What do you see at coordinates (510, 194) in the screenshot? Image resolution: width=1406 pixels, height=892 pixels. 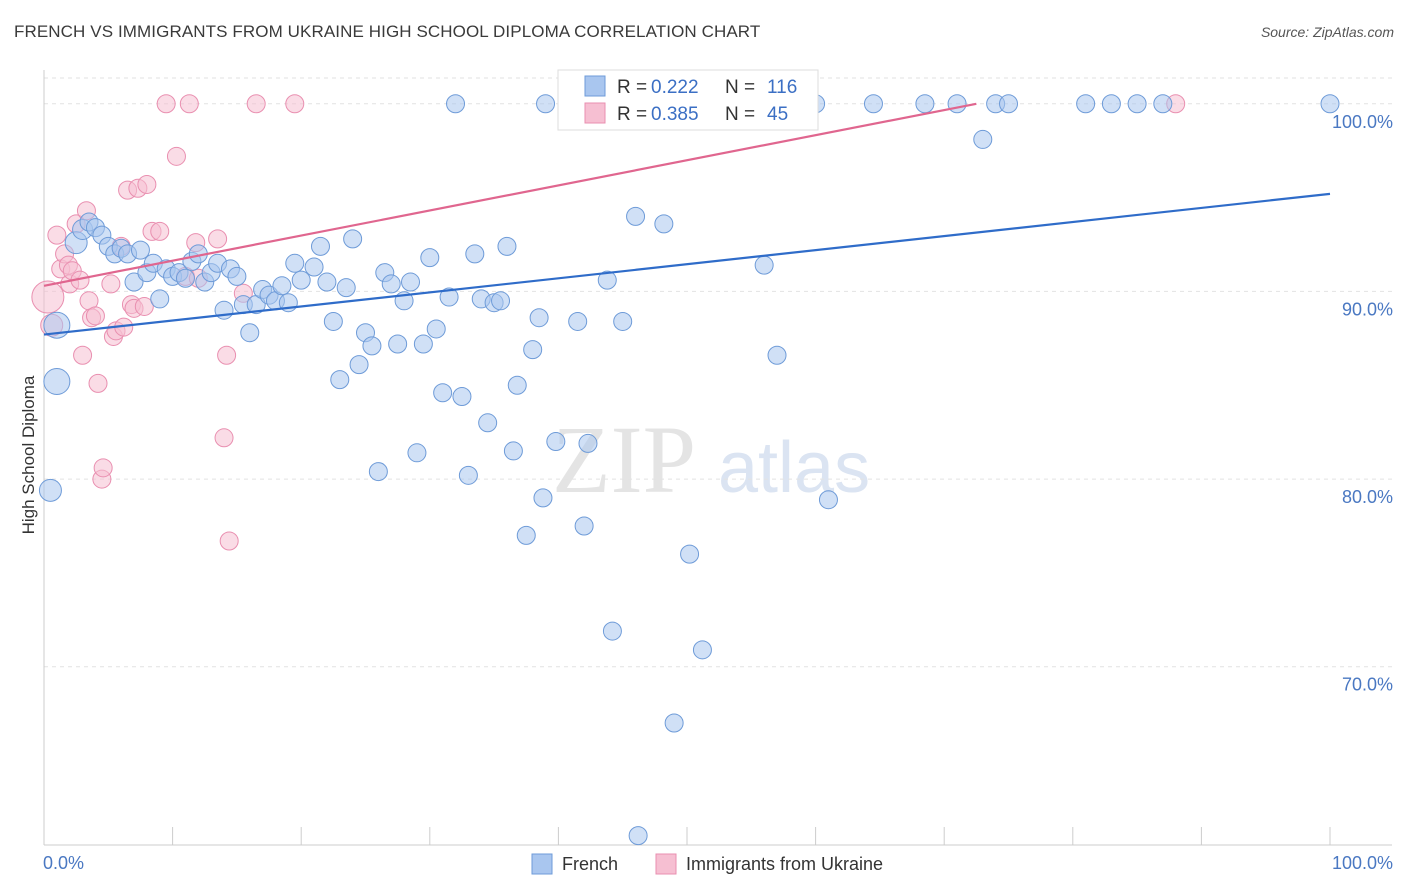 I see `ukraine-trend-line` at bounding box center [510, 194].